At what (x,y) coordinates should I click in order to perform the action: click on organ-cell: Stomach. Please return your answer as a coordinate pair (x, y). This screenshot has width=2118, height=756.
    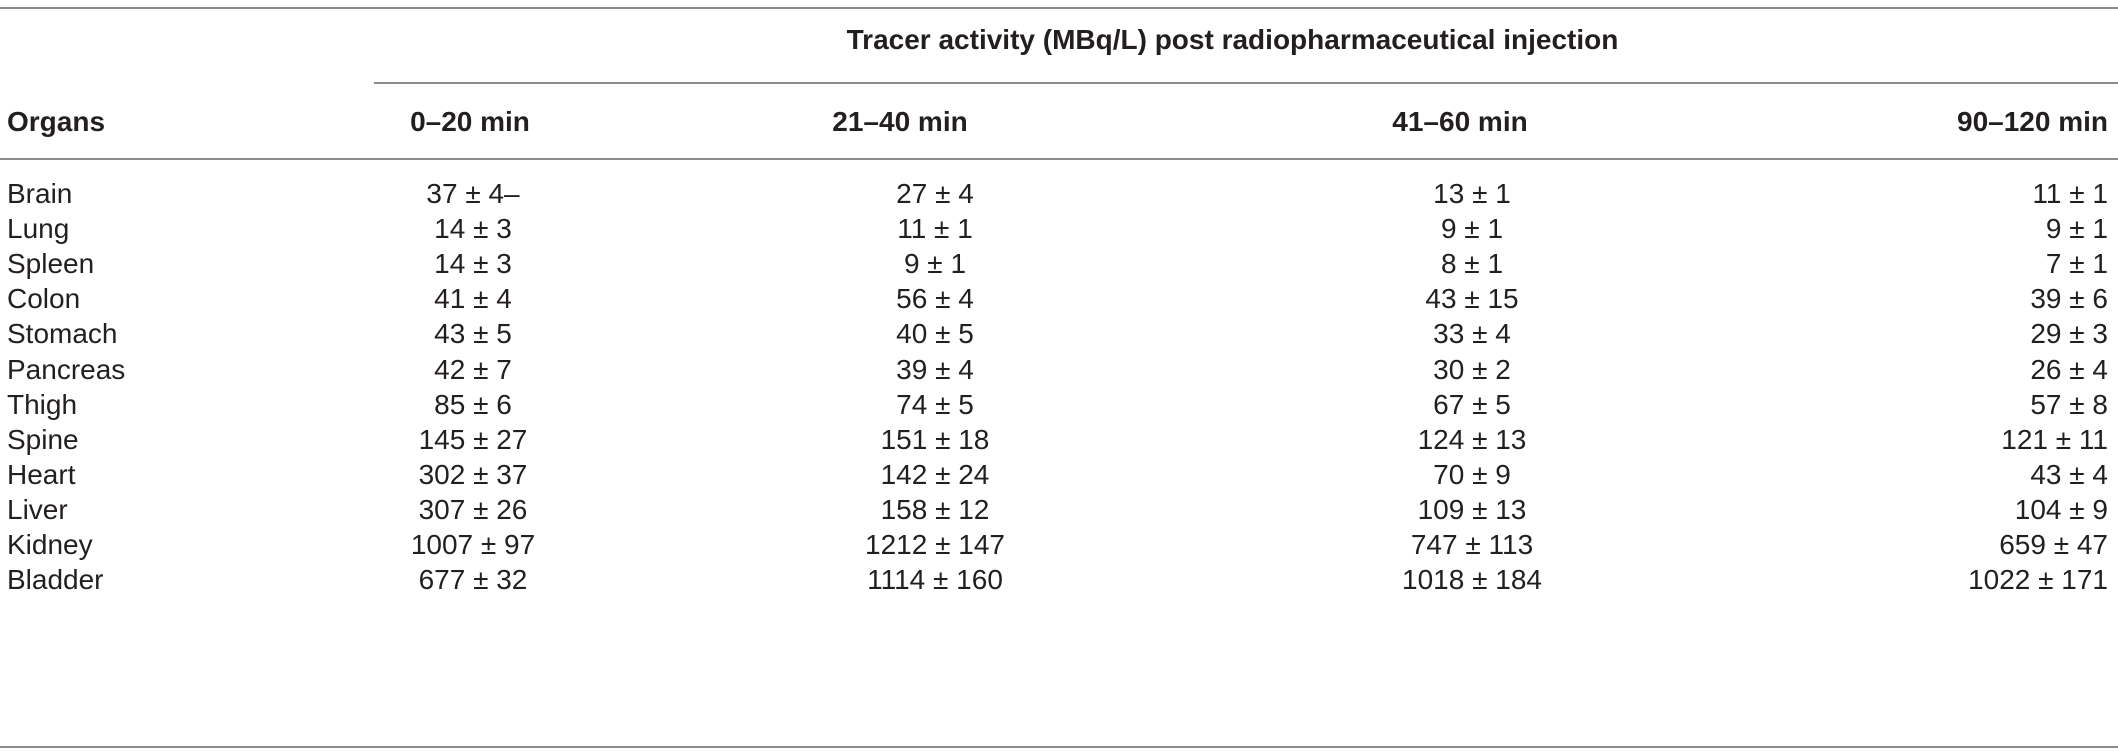
    Looking at the image, I should click on (62, 333).